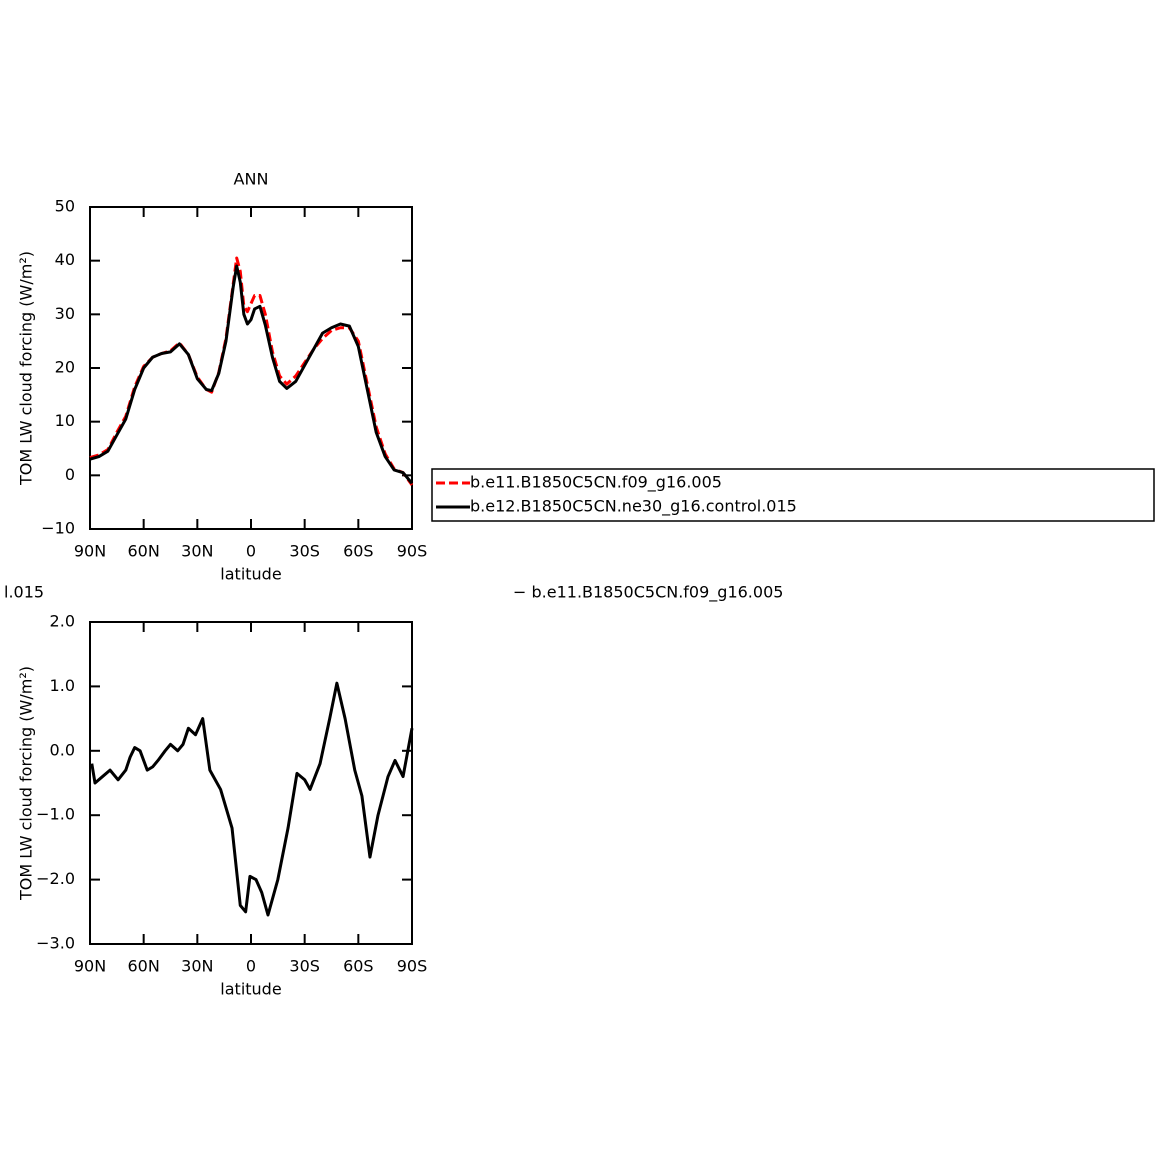  What do you see at coordinates (251, 179) in the screenshot?
I see `chart-title: ANN` at bounding box center [251, 179].